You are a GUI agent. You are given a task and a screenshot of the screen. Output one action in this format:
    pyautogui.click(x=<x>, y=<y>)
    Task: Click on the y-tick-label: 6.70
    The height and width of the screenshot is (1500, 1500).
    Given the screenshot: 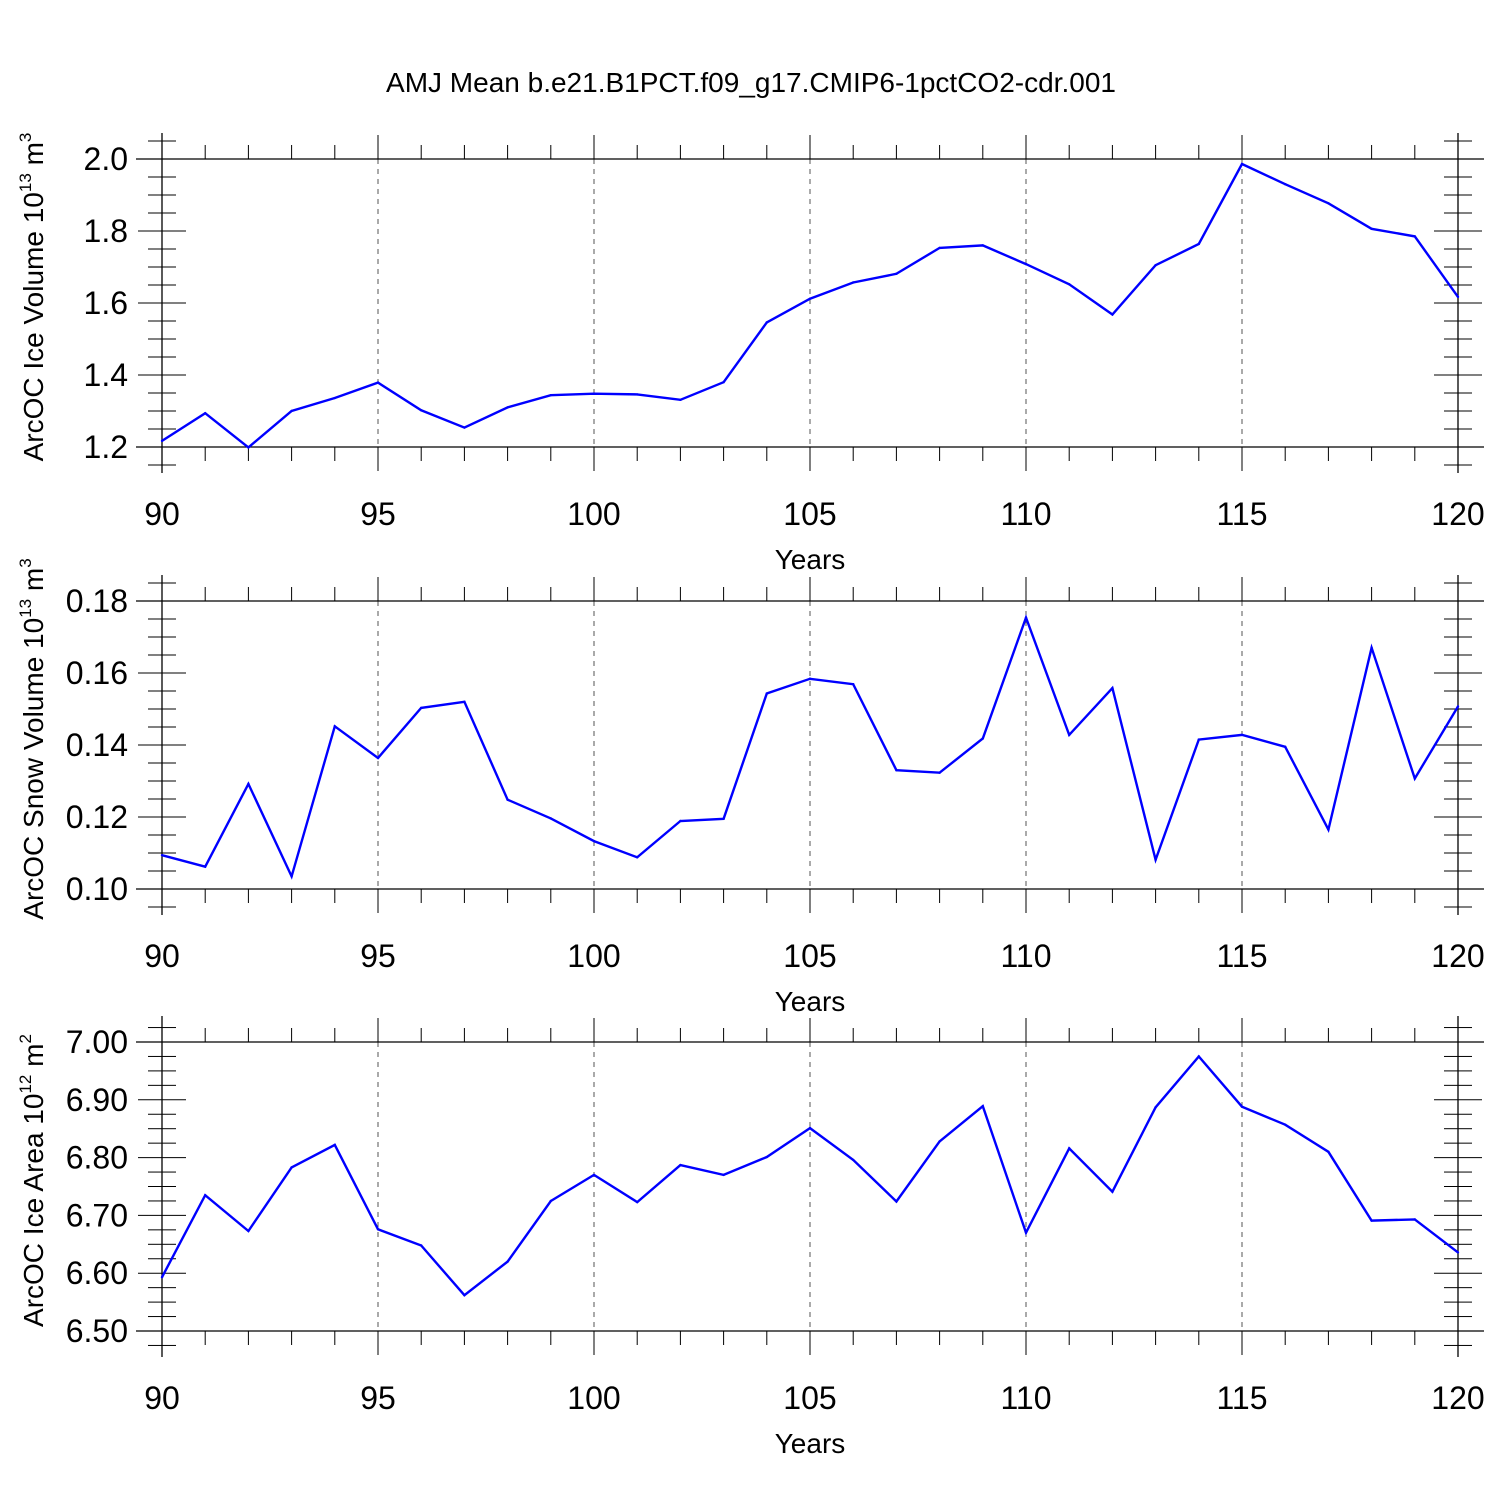 What is the action you would take?
    pyautogui.click(x=97, y=1215)
    